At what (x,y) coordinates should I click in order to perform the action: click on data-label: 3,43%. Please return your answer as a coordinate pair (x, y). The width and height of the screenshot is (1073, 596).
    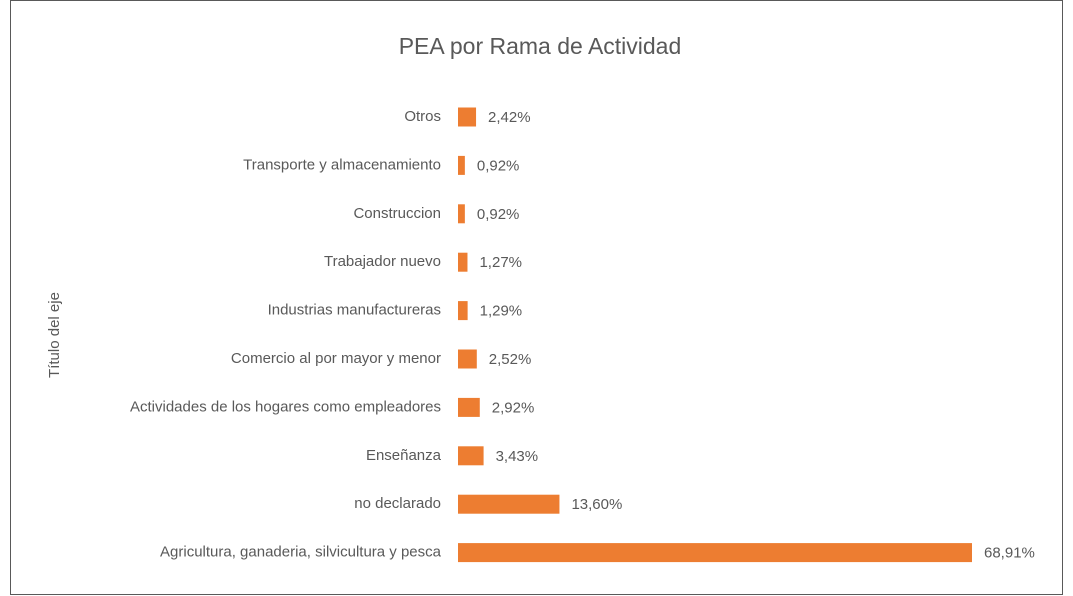
    Looking at the image, I should click on (517, 456).